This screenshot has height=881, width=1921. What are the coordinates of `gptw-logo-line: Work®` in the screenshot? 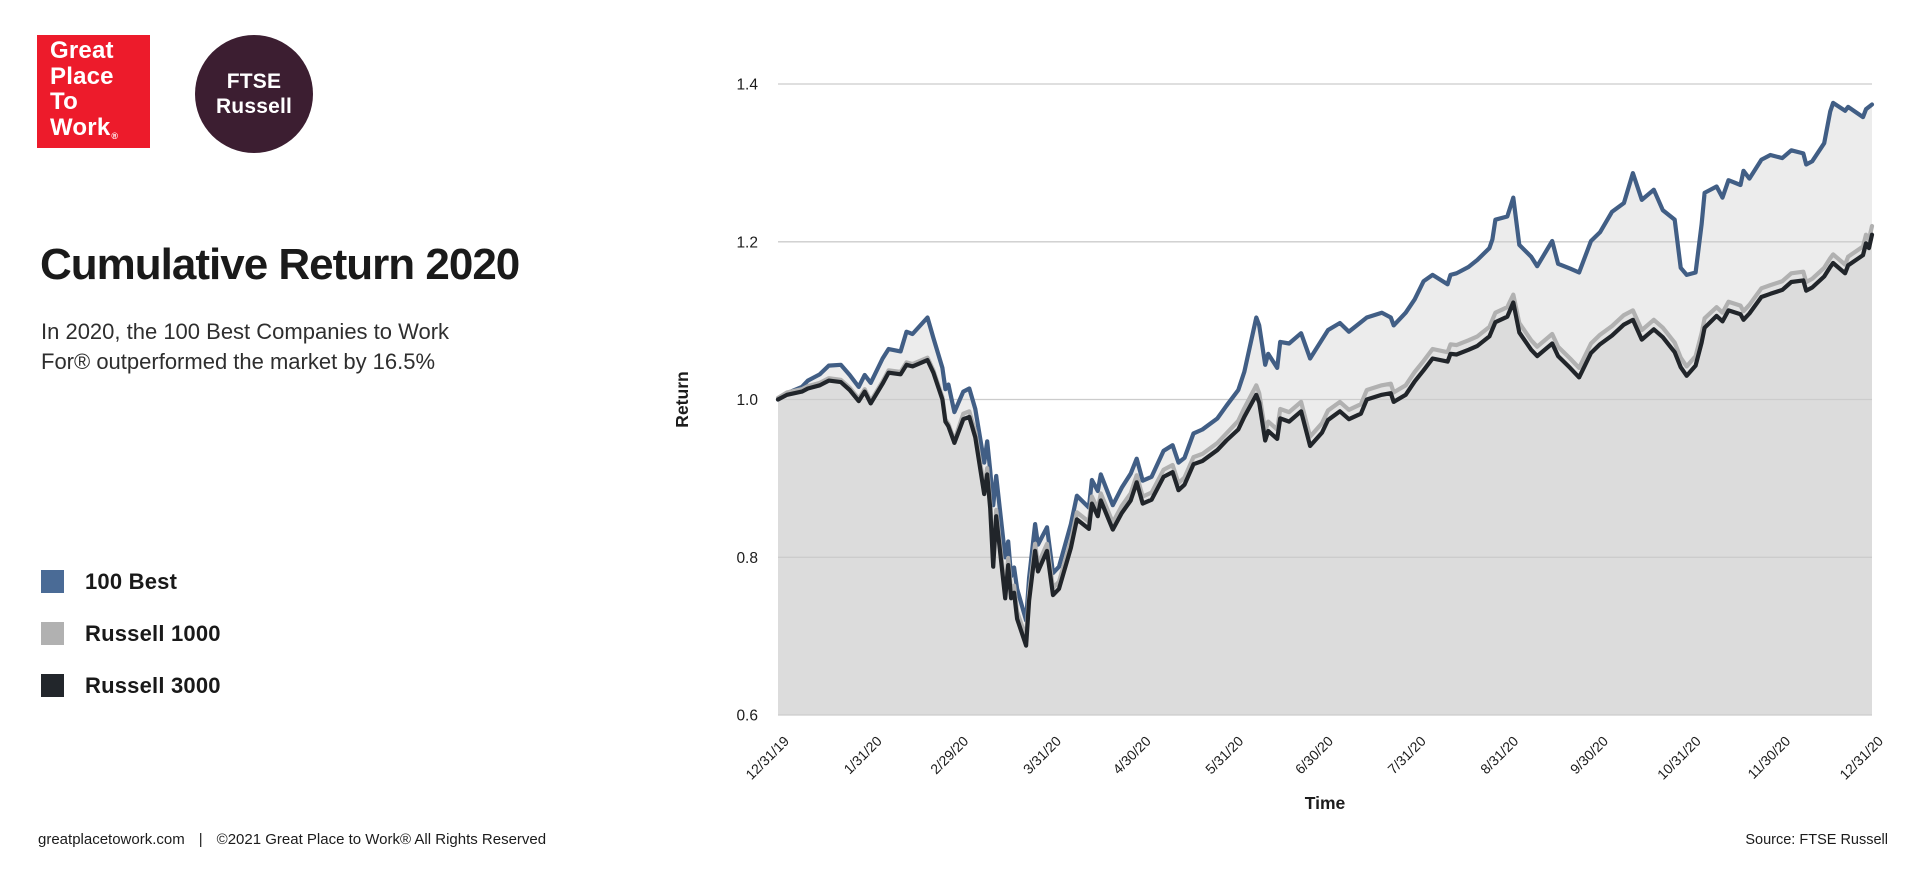 It's located at (84, 127).